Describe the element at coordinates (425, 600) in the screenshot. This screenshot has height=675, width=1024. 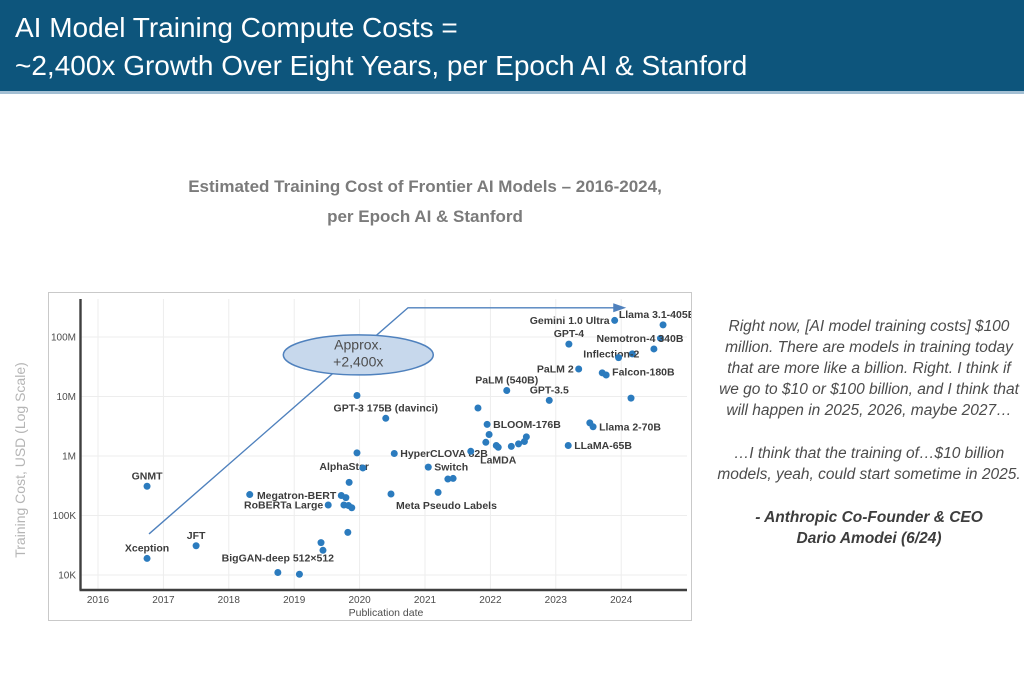
I see `x-tick-label: 2021` at that location.